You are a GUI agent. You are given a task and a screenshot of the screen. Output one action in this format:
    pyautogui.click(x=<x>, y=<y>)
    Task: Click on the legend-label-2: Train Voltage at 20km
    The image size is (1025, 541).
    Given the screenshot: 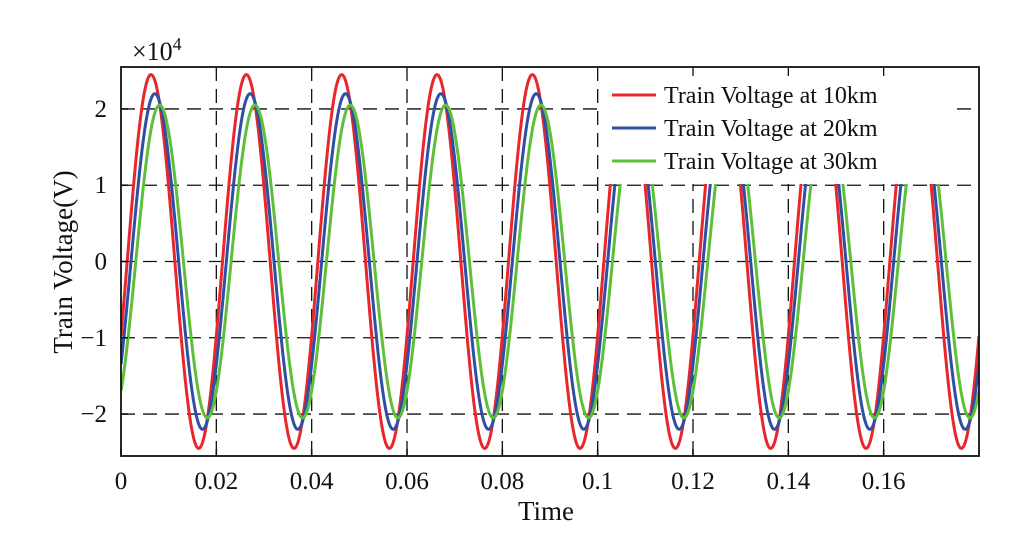 What is the action you would take?
    pyautogui.click(x=771, y=129)
    